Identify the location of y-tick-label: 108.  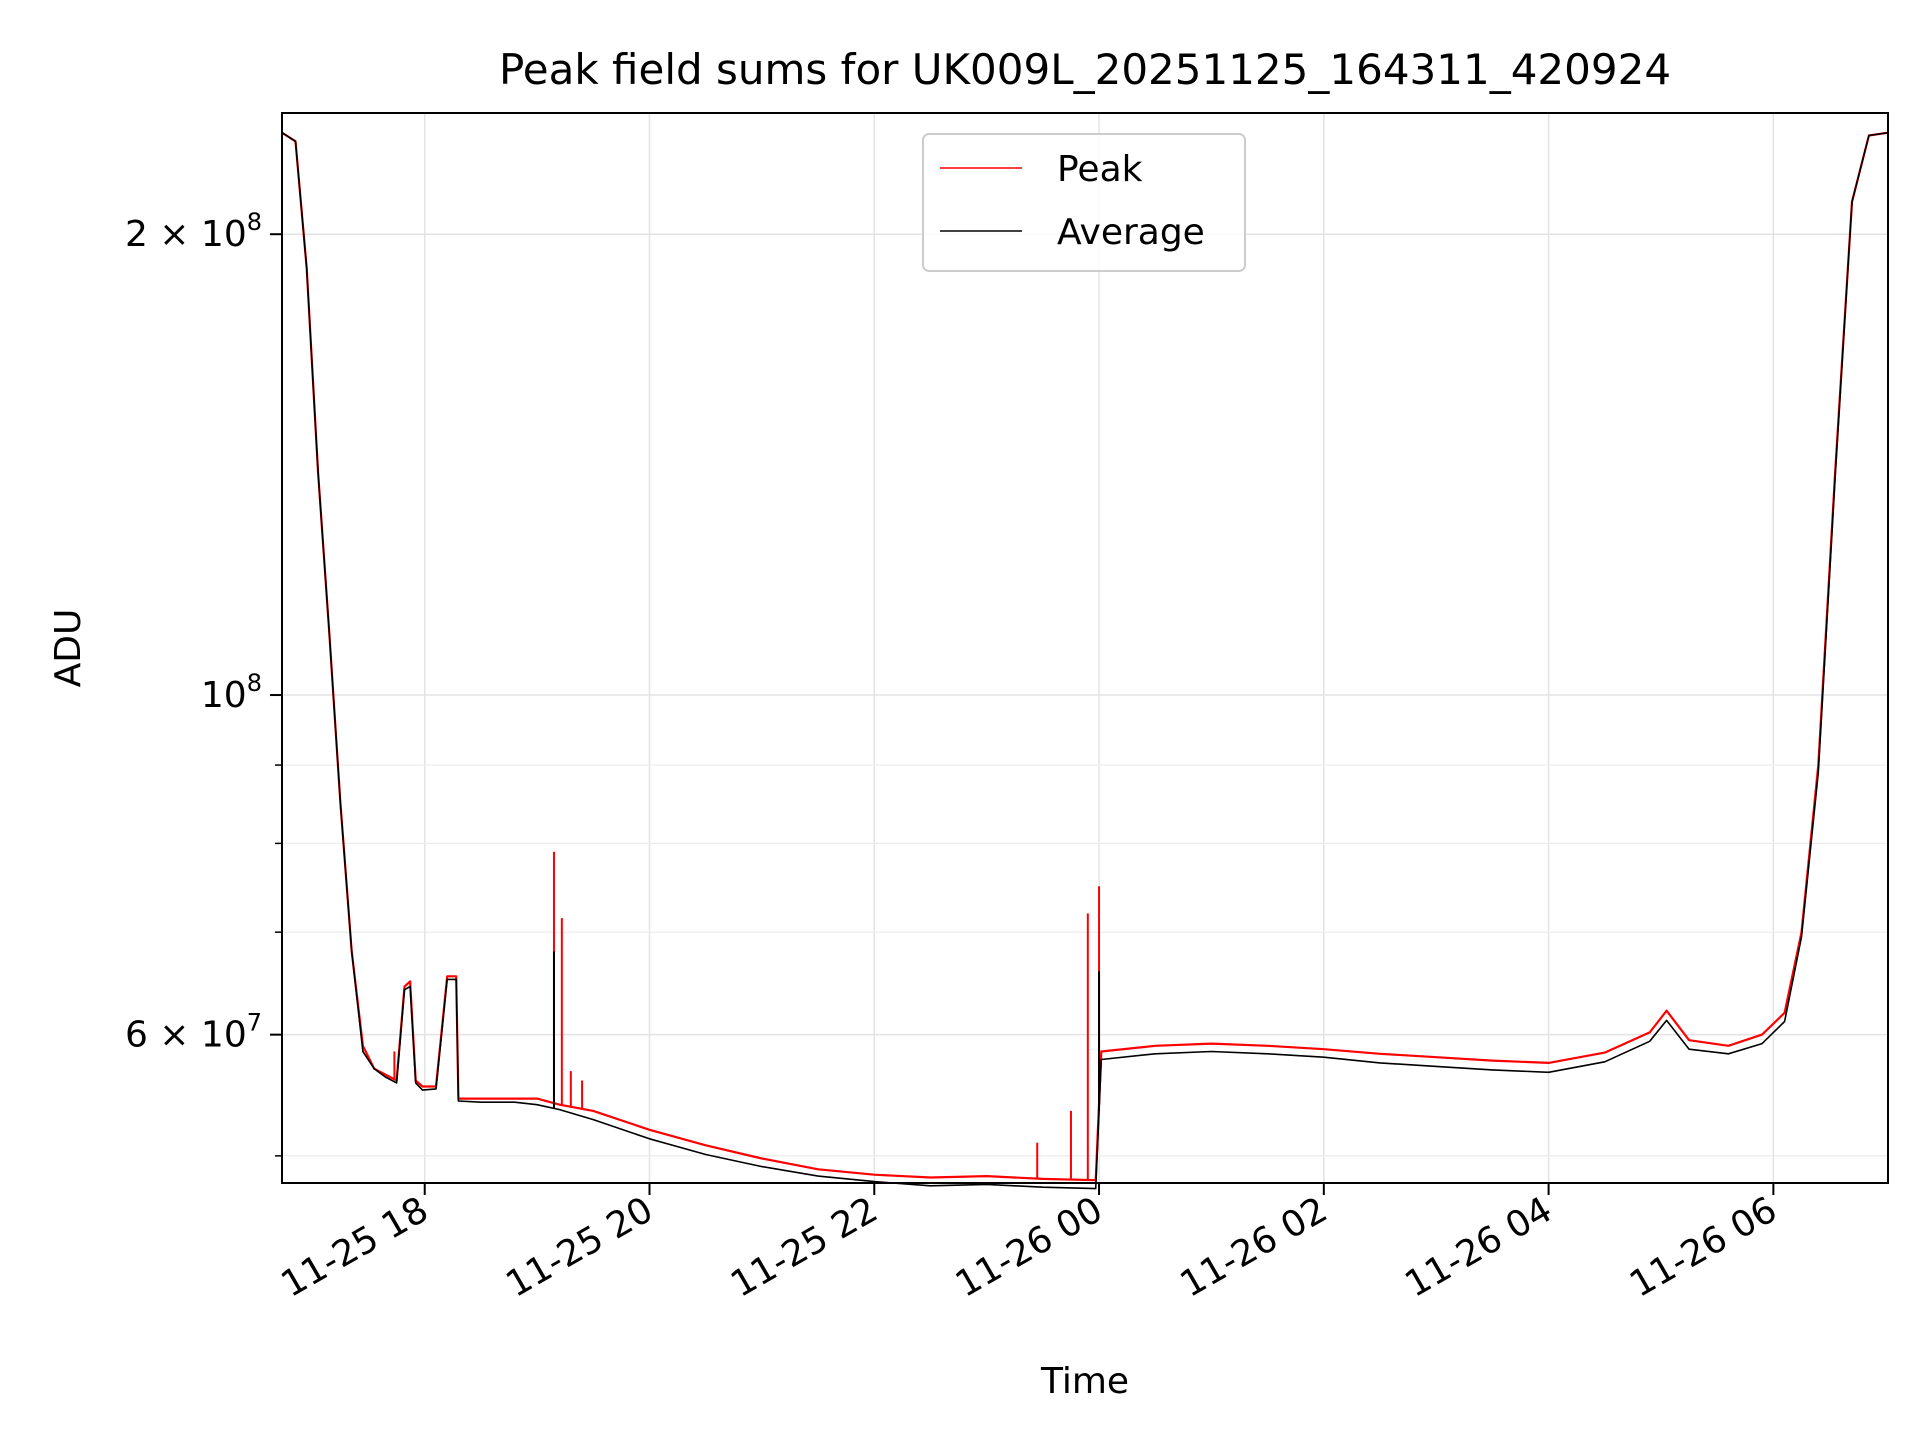
(231, 692).